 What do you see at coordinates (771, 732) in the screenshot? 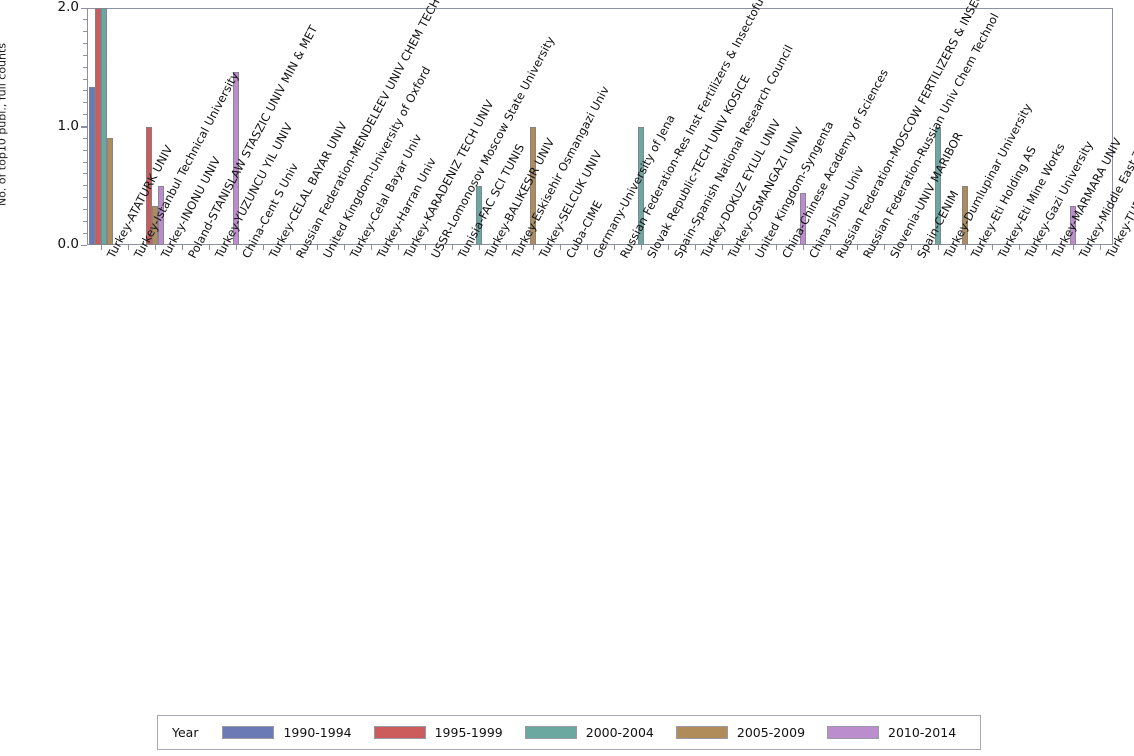
I see `legend-label: 2005-2009` at bounding box center [771, 732].